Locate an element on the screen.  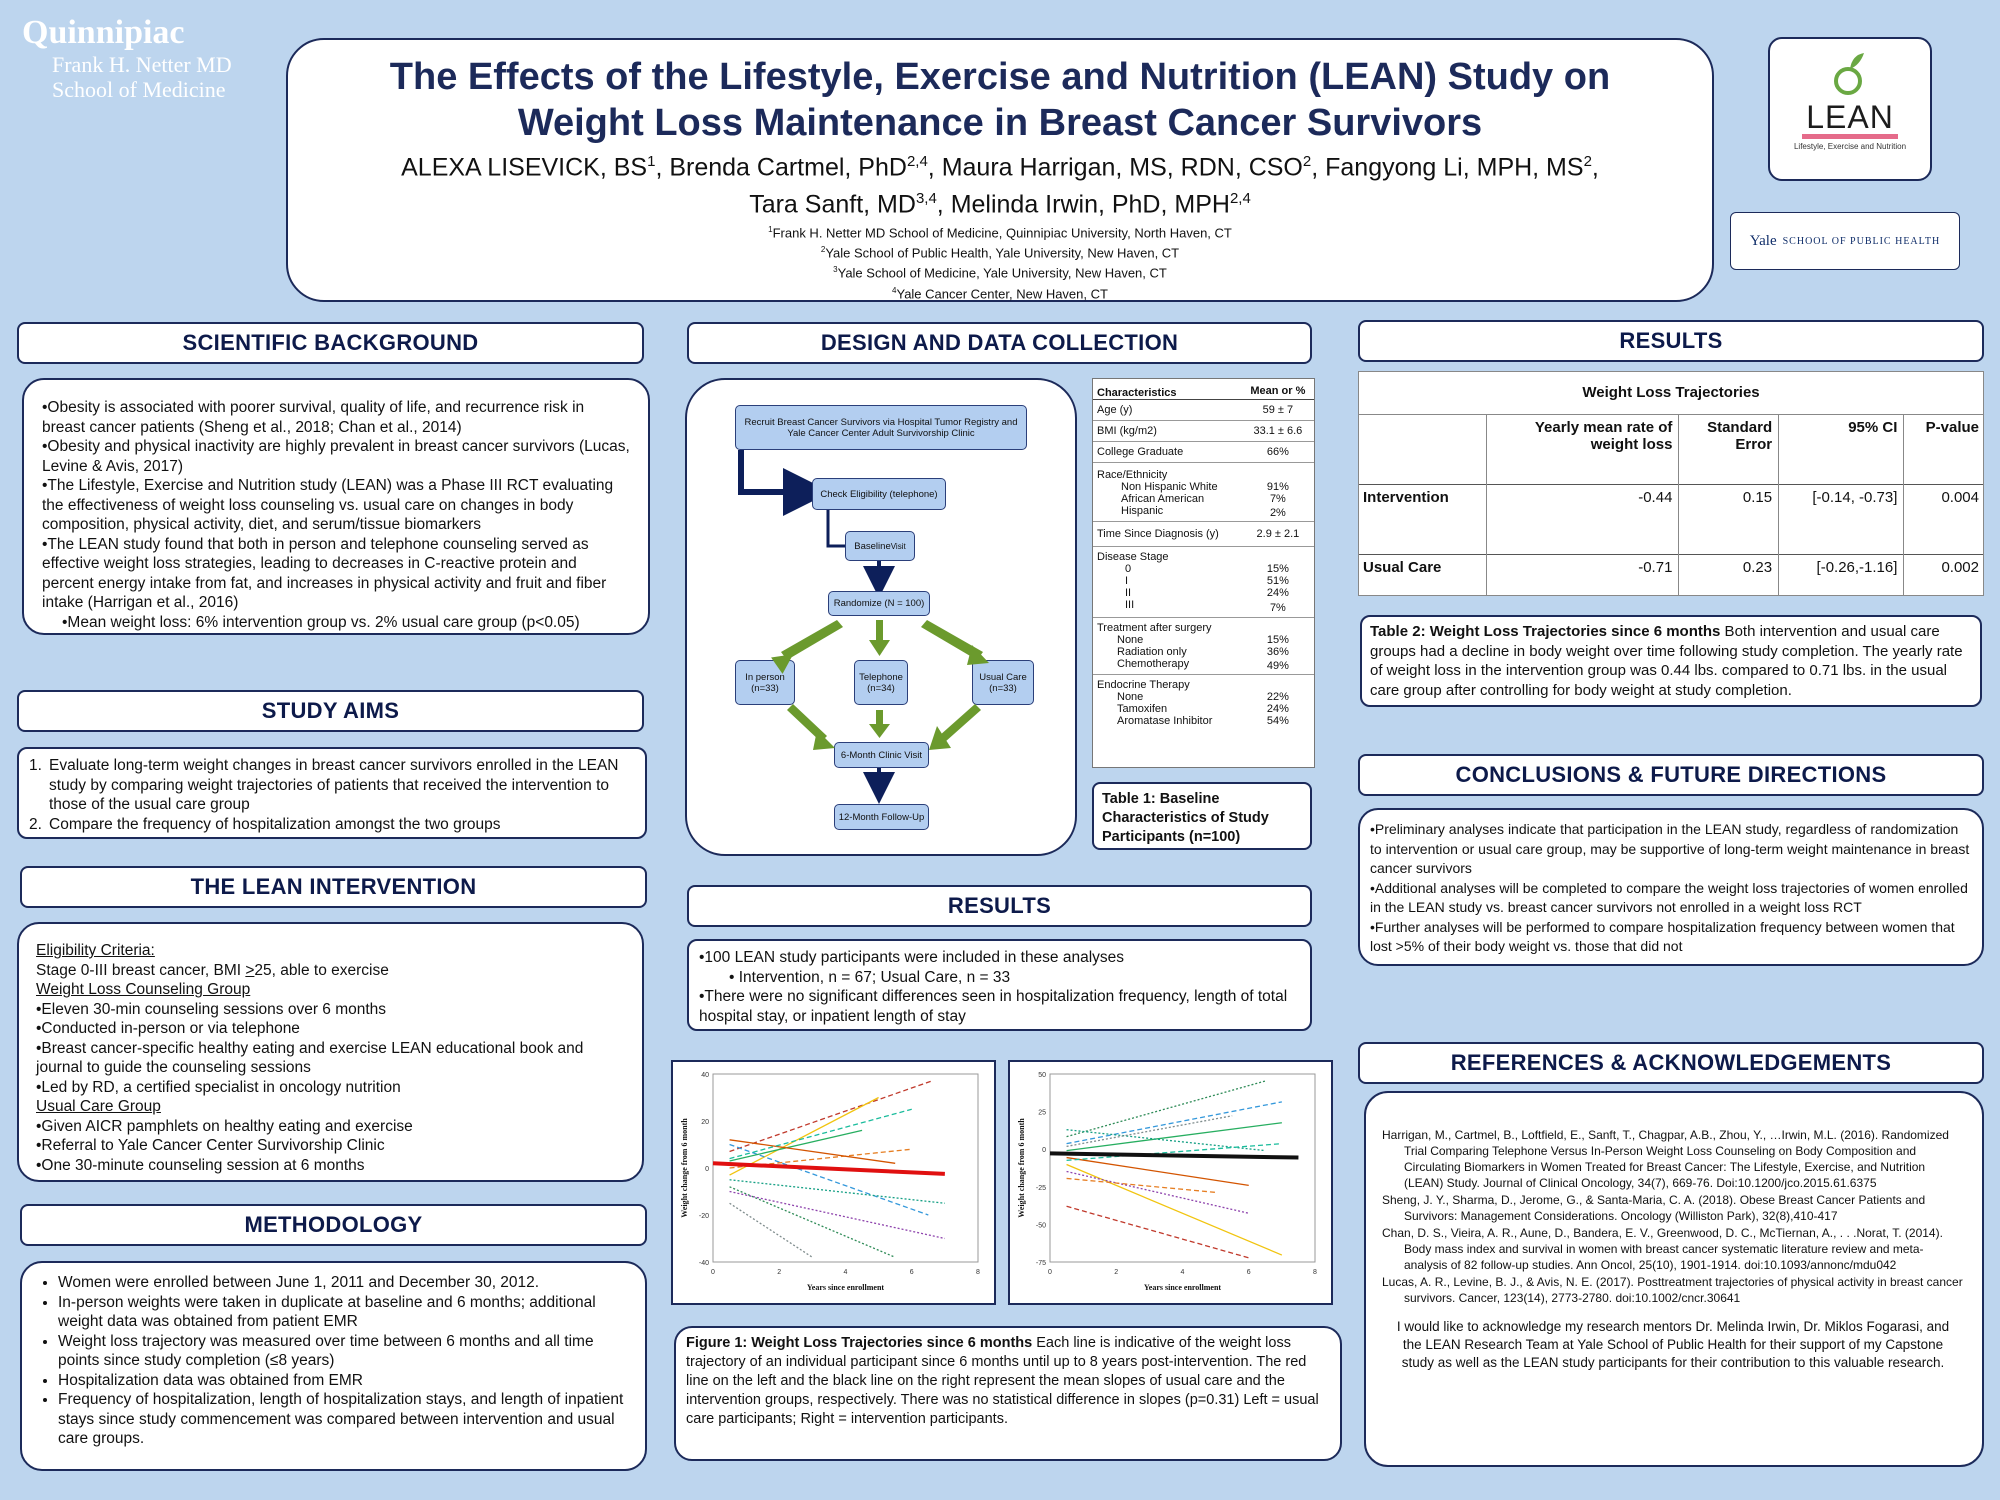
t1-race-2: African American is located at coordinates (1163, 499).